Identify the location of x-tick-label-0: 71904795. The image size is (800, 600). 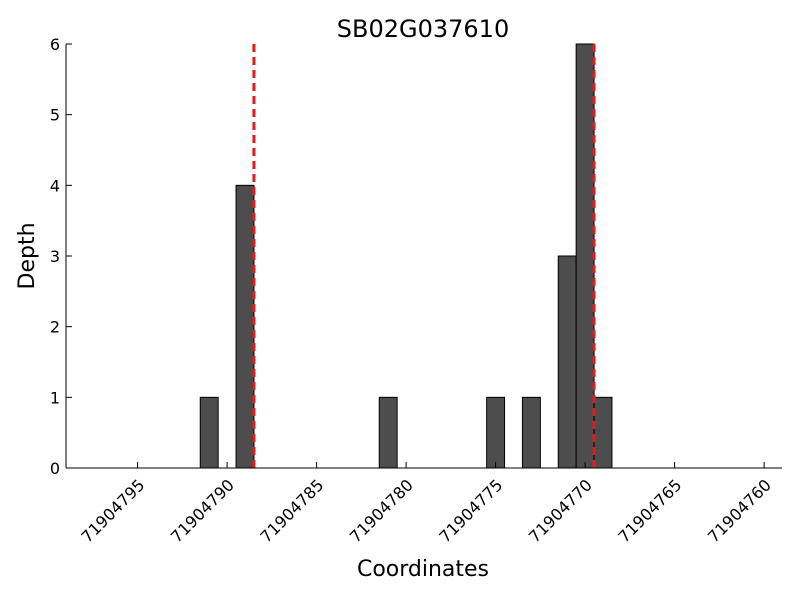
(112, 510).